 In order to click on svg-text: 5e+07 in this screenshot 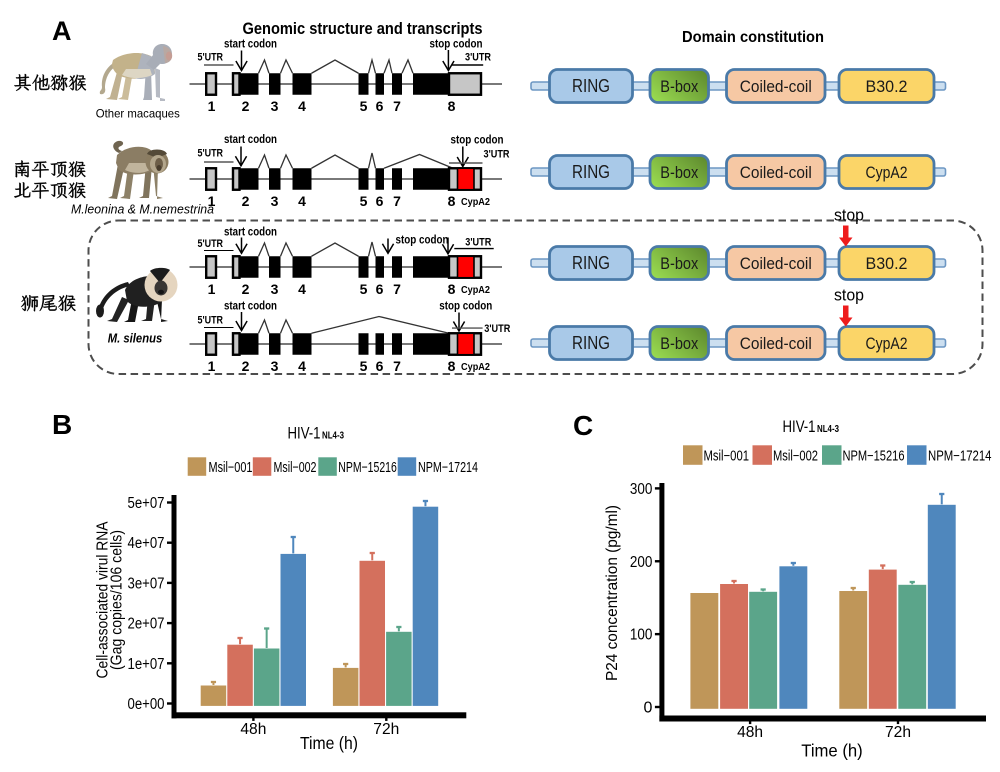, I will do `click(146, 503)`.